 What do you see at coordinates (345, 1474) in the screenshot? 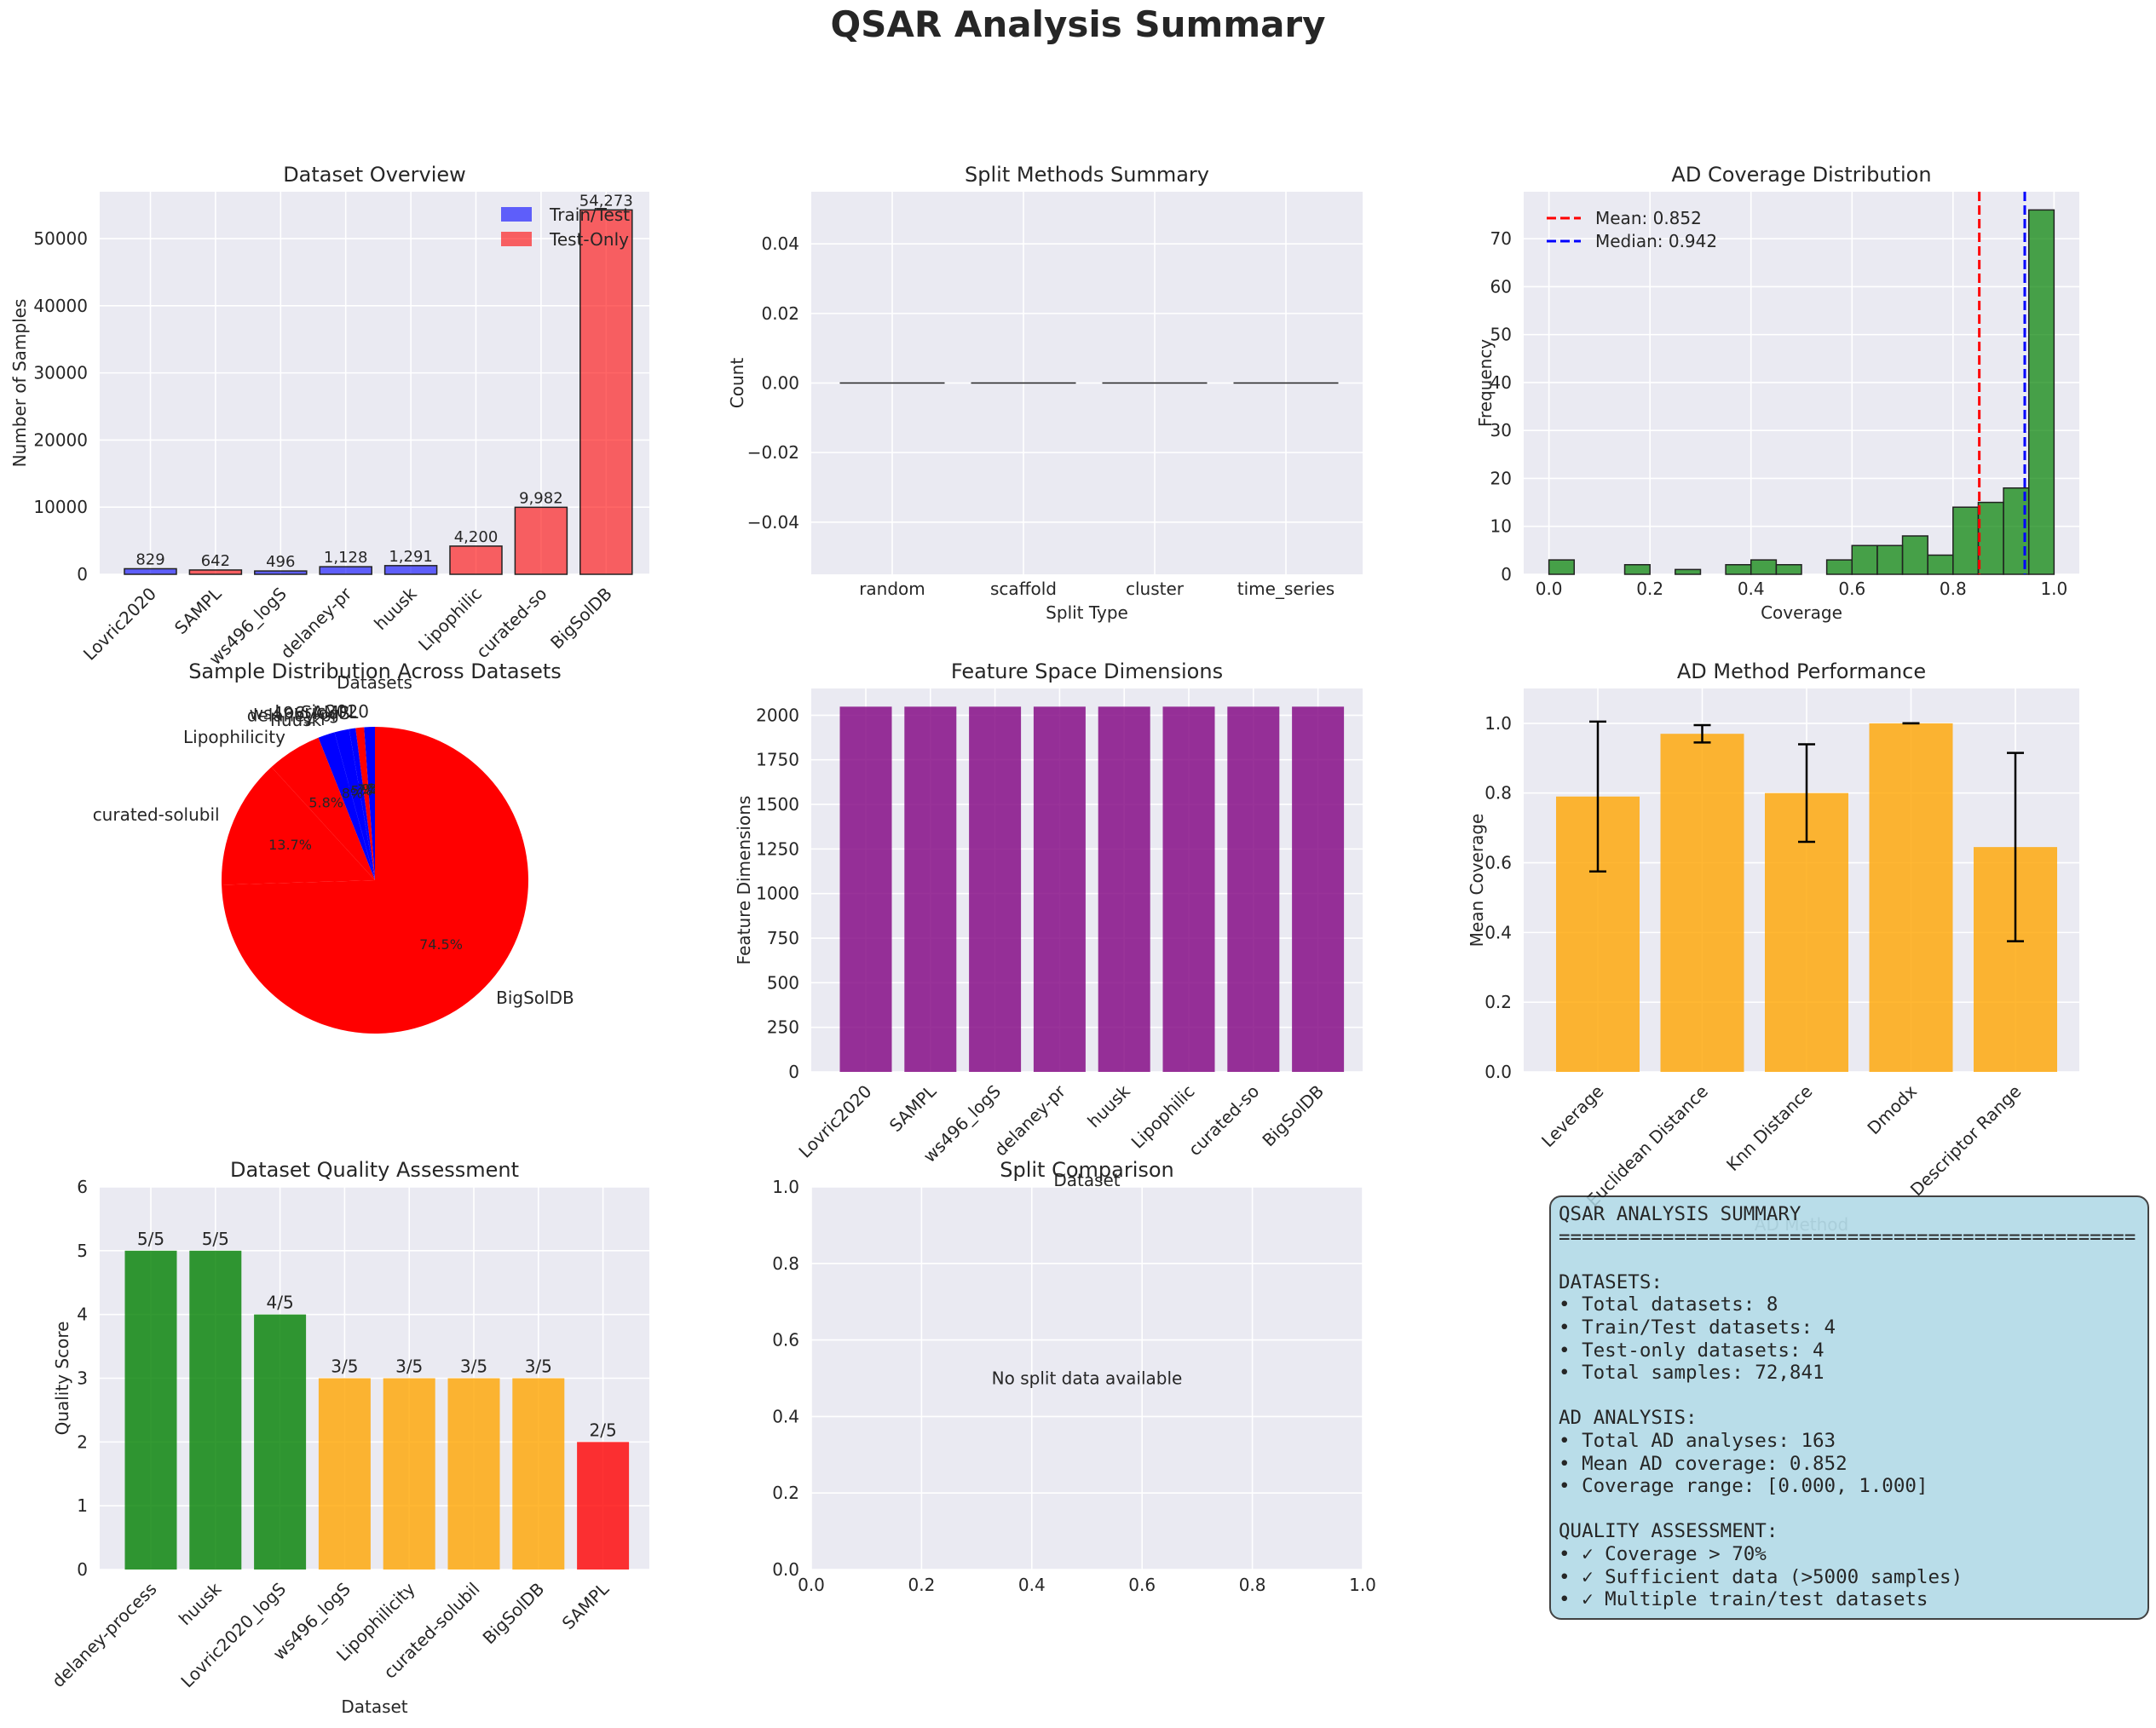
I see `quality_assessment-bar-ws496-logs` at bounding box center [345, 1474].